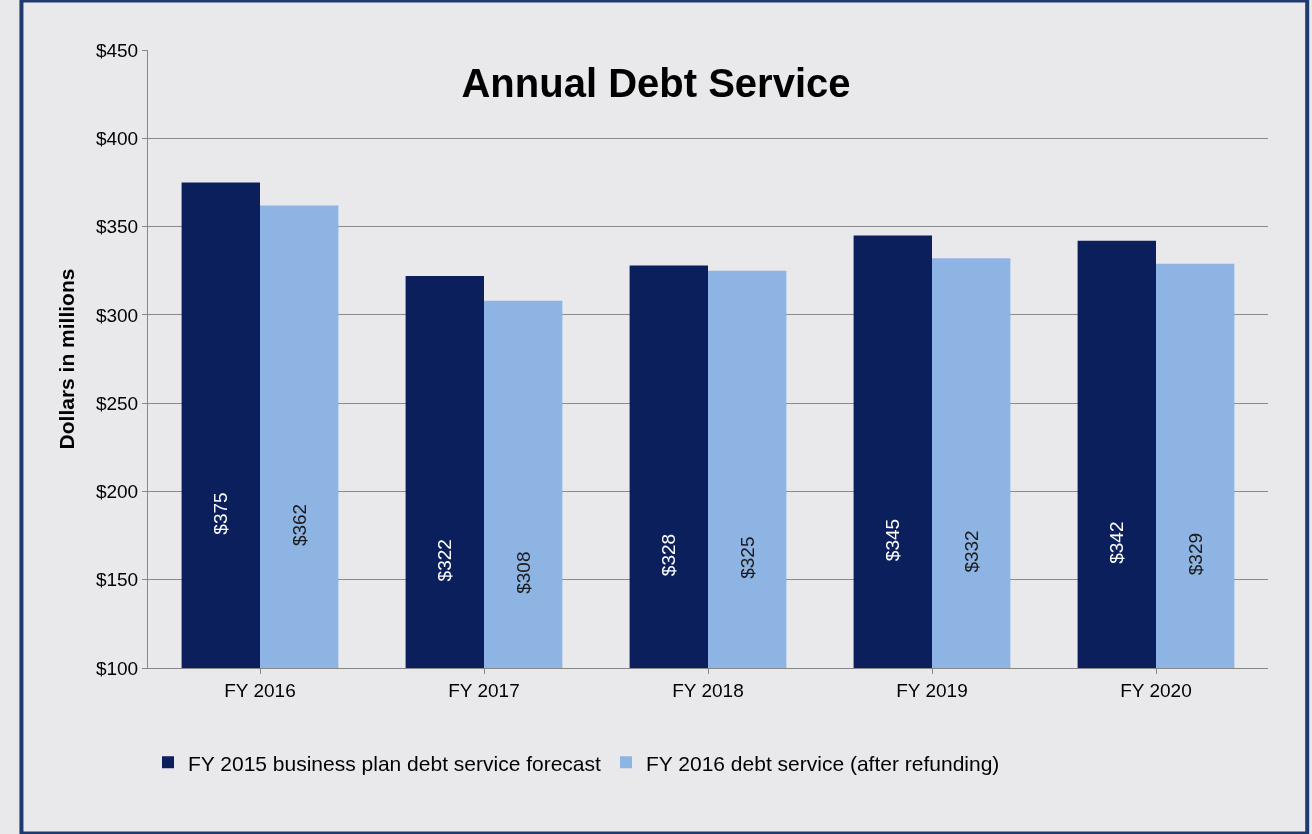  I want to click on data-label: $342, so click(1117, 542).